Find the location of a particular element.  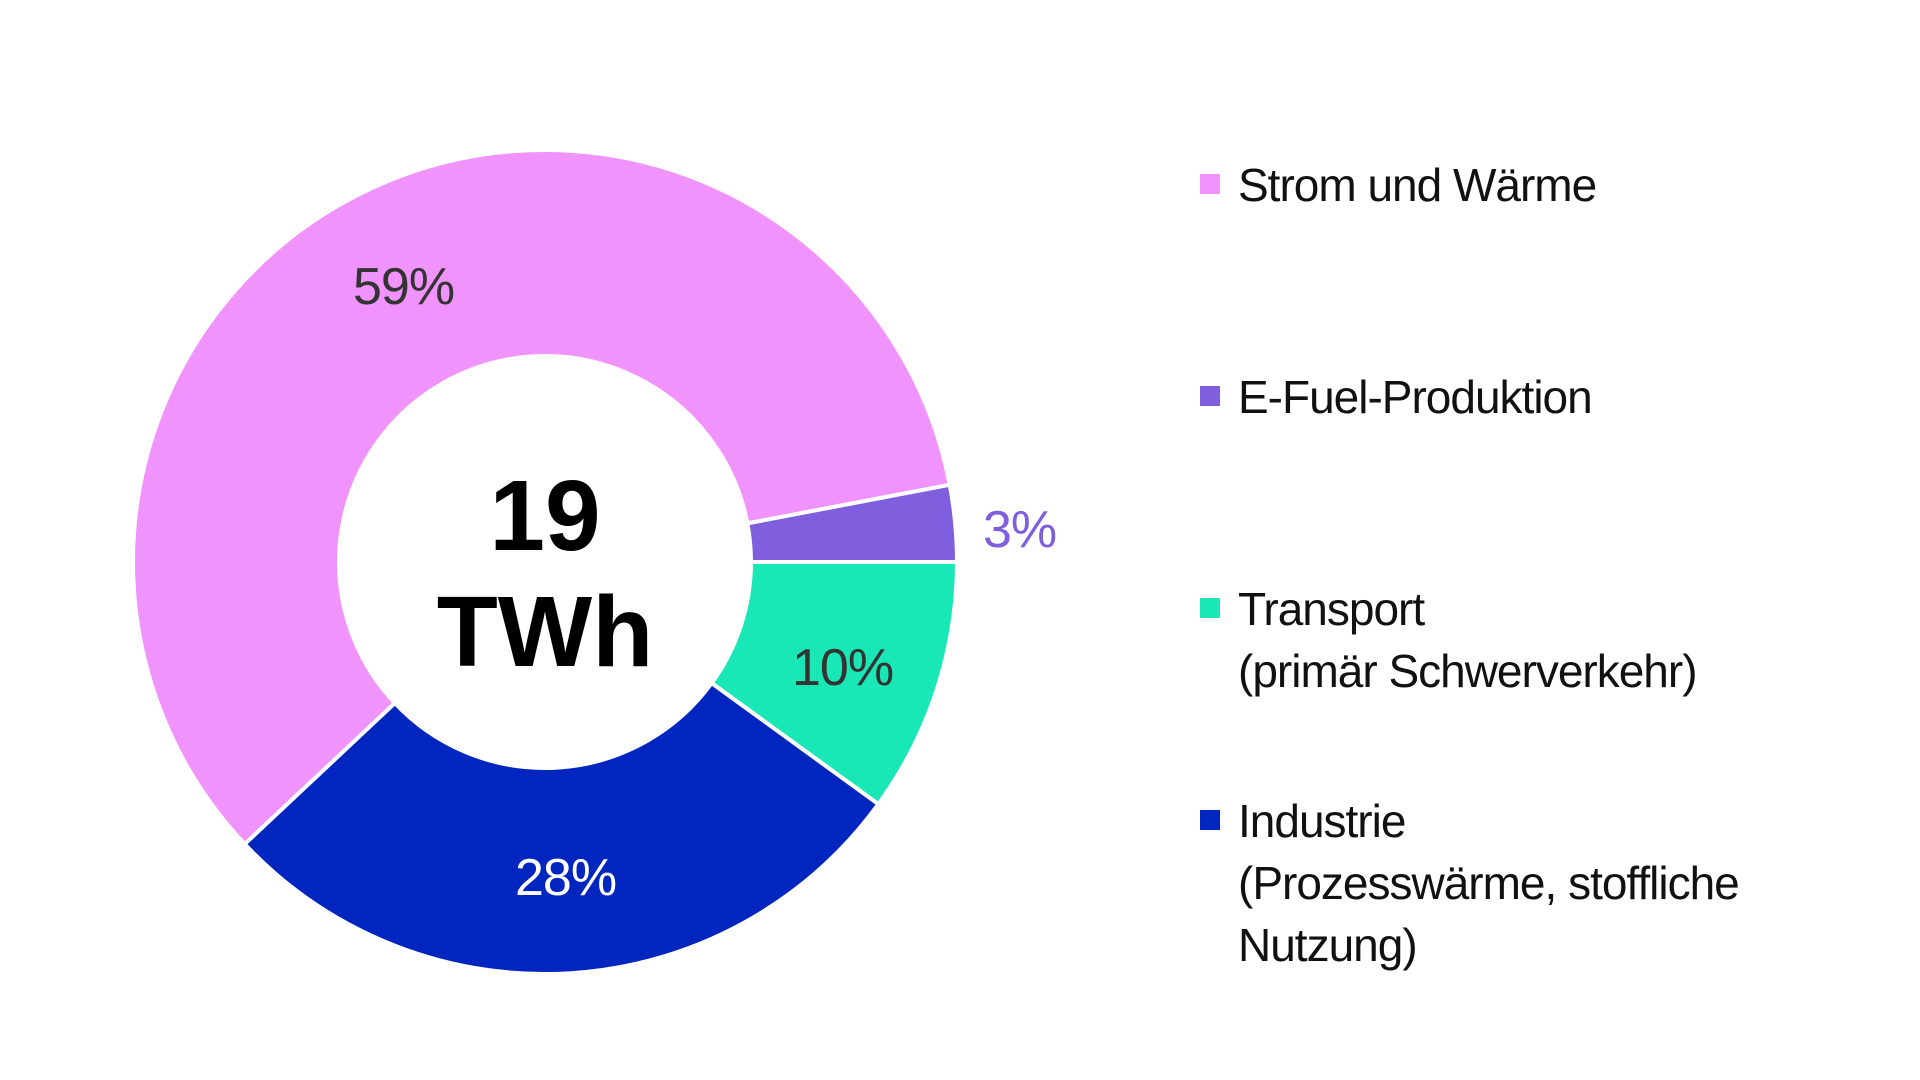

legend-label: Strom und Wärme is located at coordinates (1417, 185).